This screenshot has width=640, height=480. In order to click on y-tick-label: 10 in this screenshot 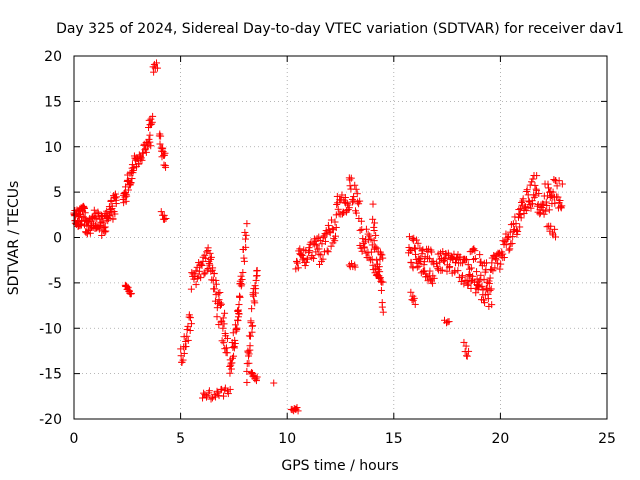, I will do `click(53, 148)`.